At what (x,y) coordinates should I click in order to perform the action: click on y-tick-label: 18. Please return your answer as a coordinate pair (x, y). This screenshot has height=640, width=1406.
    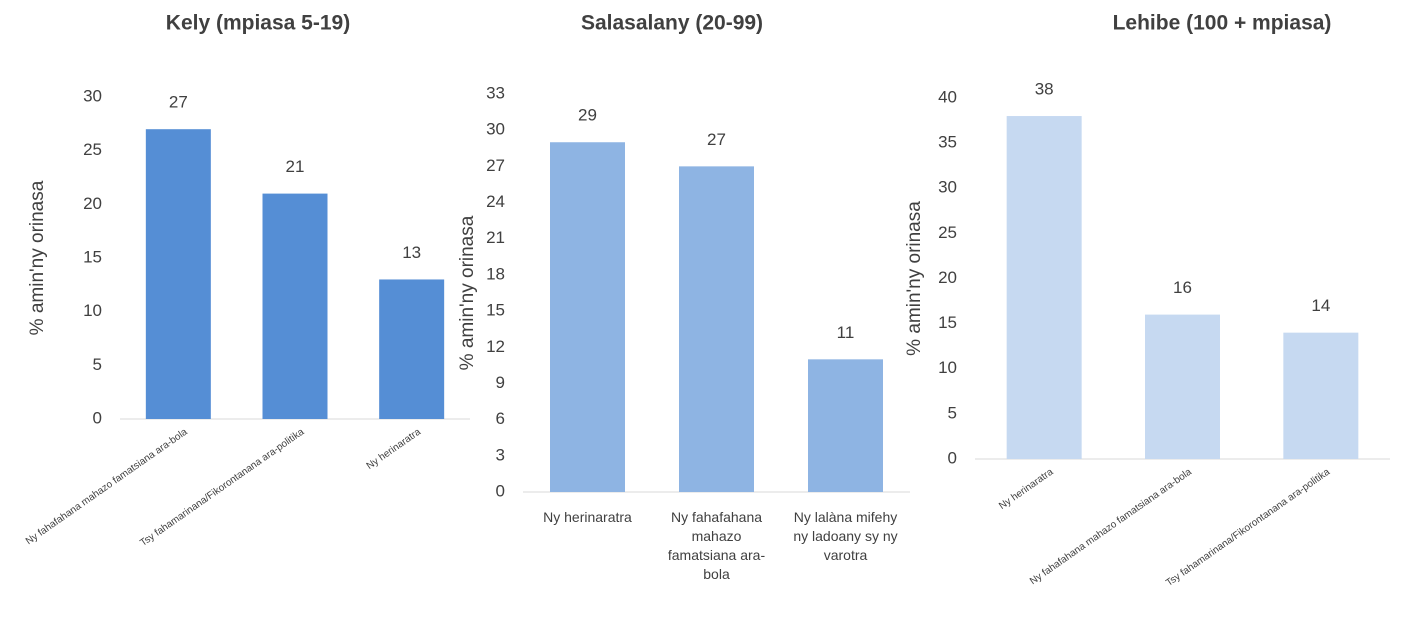
    Looking at the image, I should click on (495, 273).